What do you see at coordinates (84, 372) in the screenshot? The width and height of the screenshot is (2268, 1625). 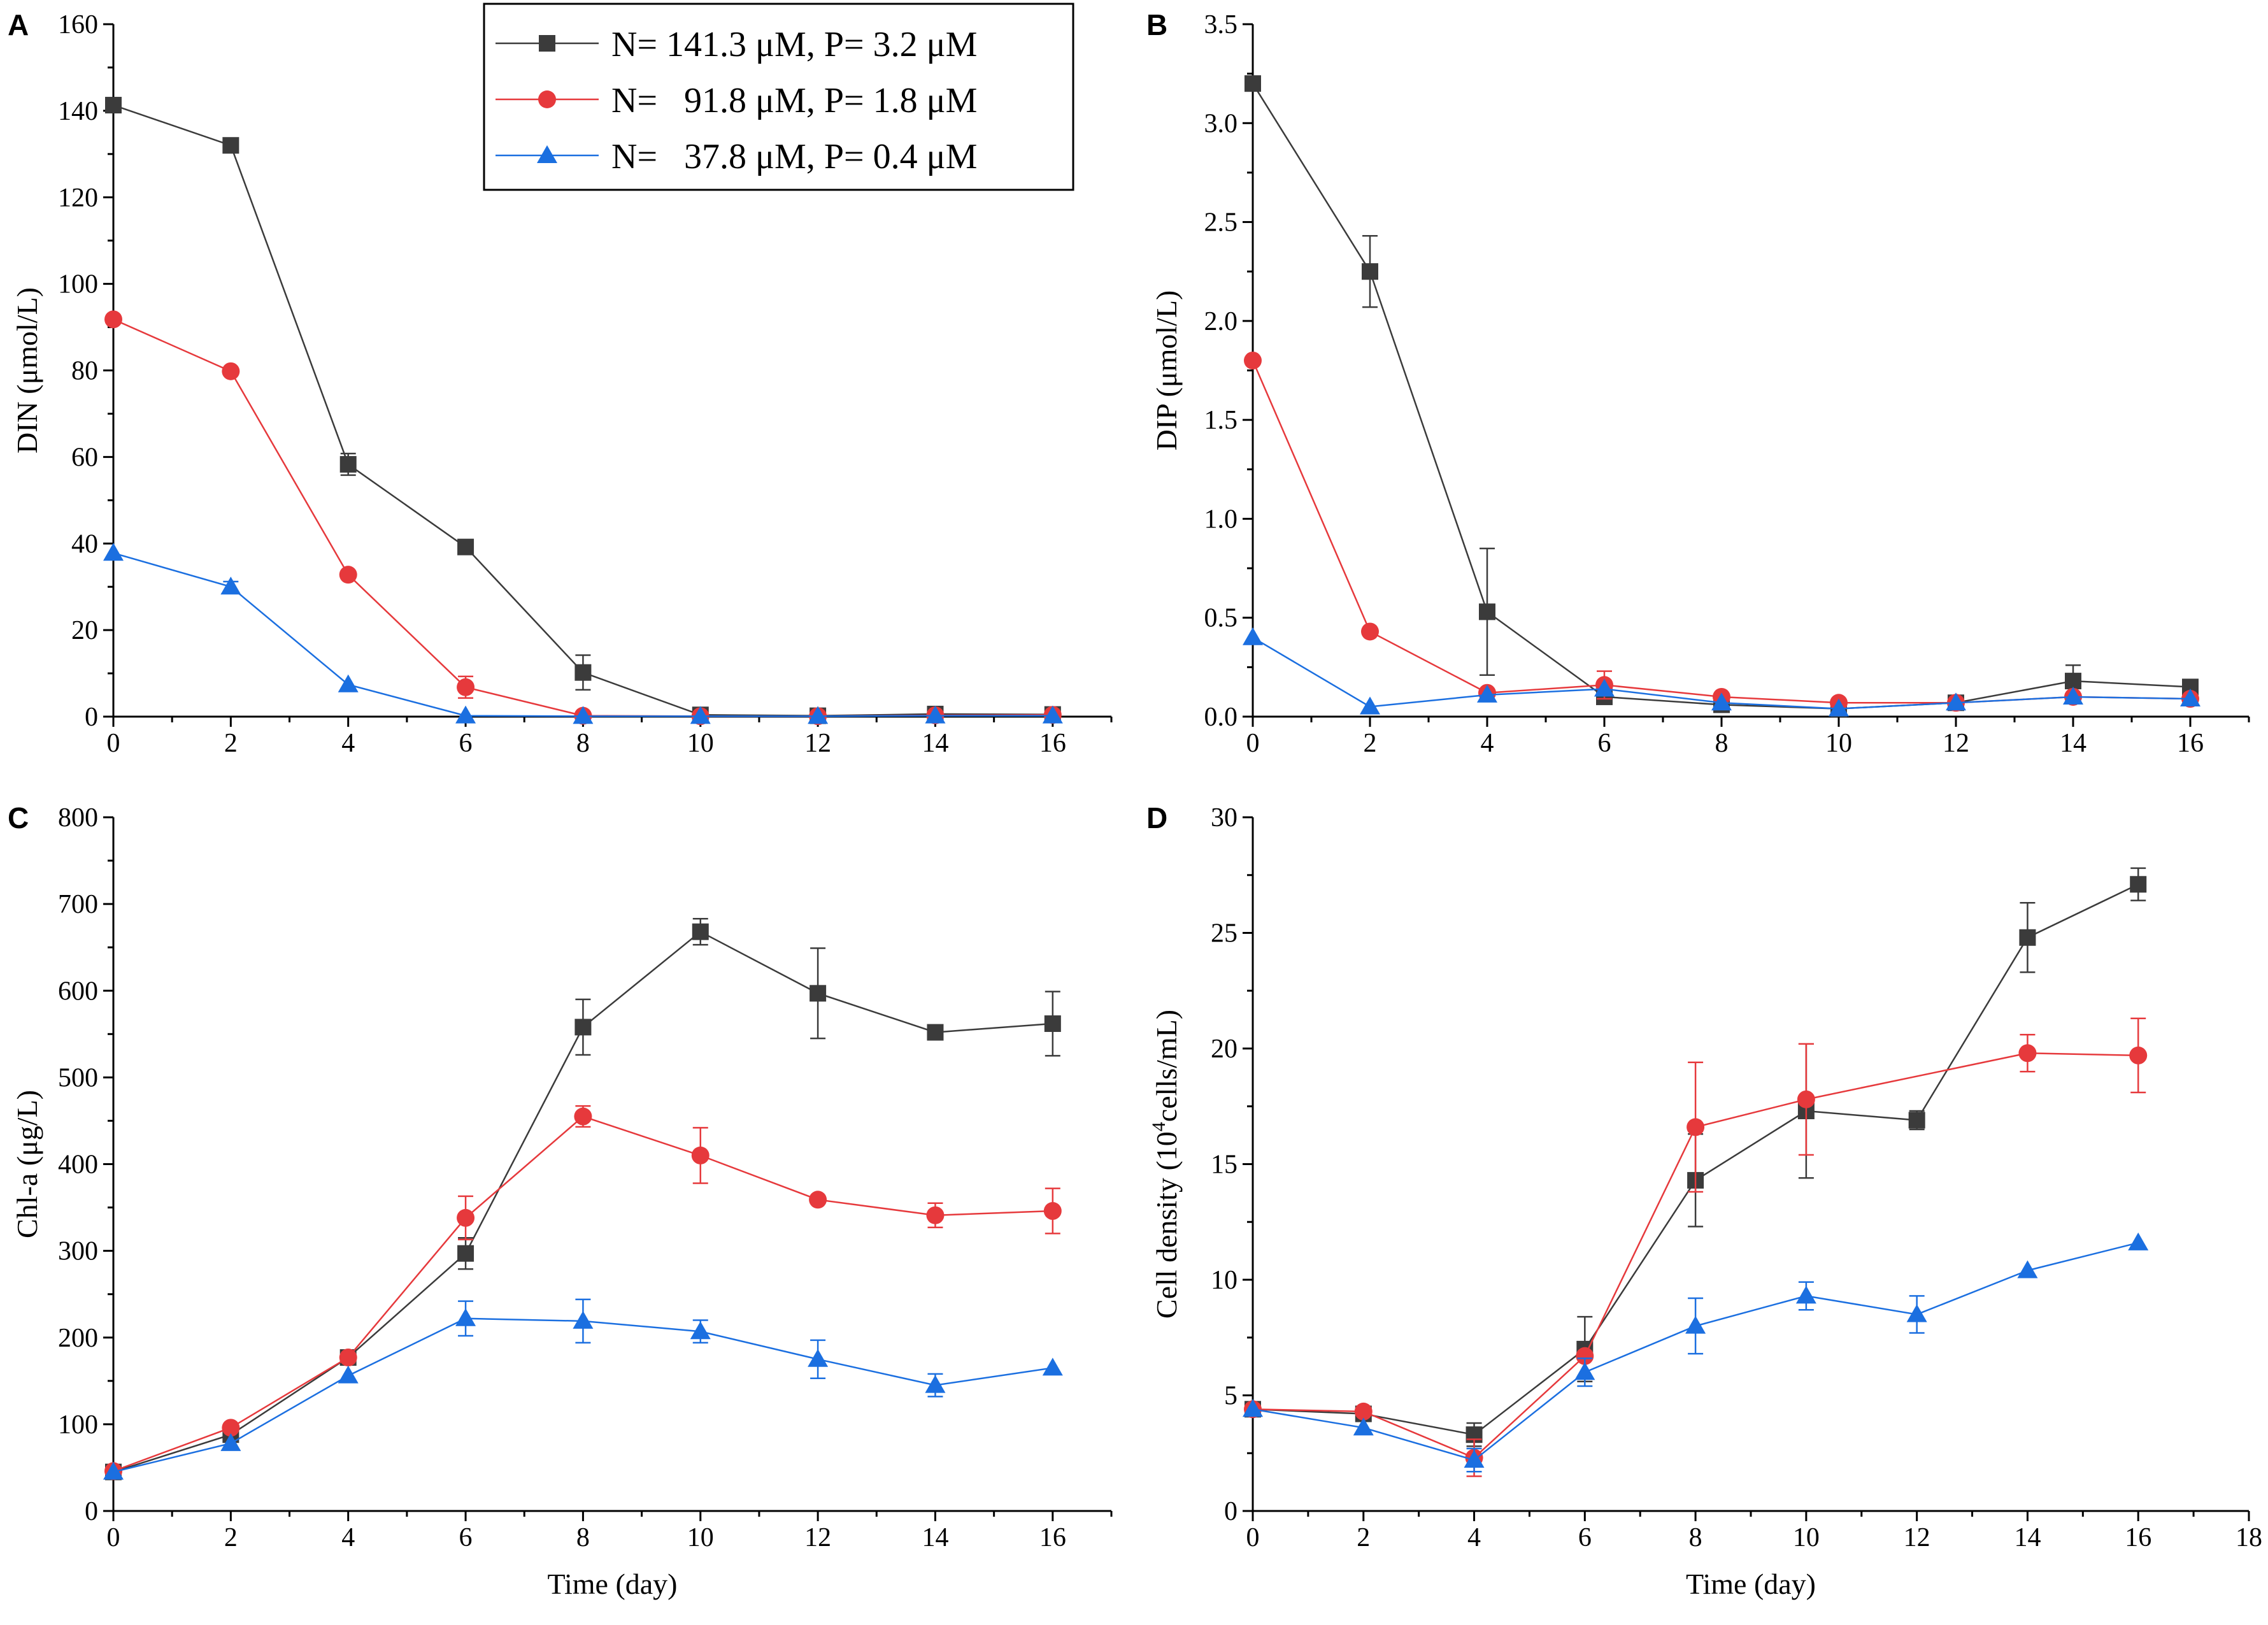 I see `y-tick-label: 80` at bounding box center [84, 372].